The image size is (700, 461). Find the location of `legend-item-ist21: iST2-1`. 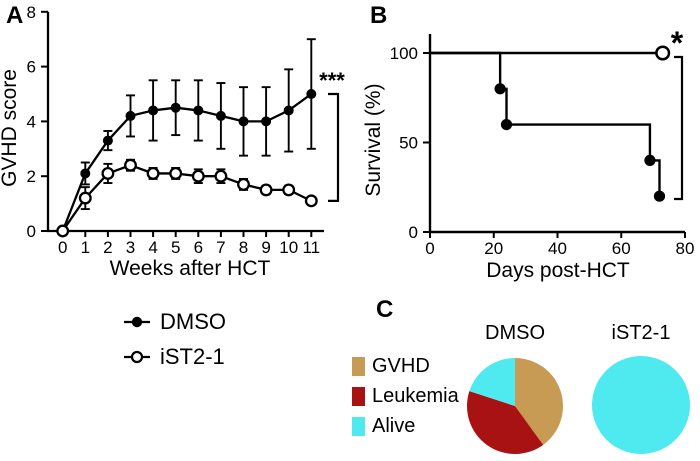

legend-item-ist21: iST2-1 is located at coordinates (175, 357).